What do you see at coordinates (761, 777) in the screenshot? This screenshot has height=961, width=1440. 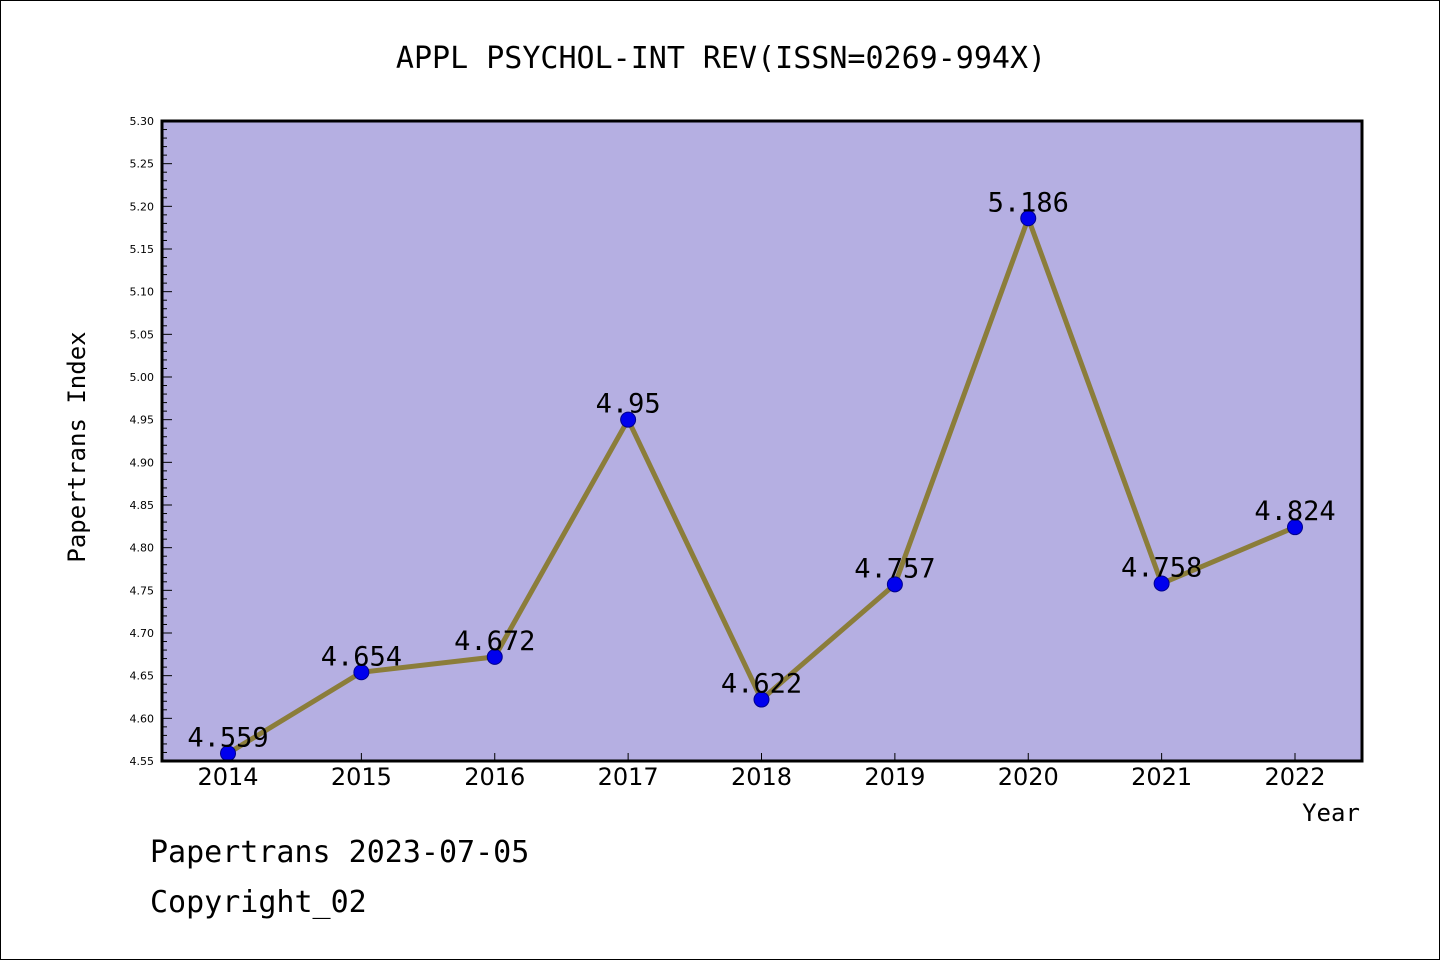 I see `x-tick-label: 2018` at bounding box center [761, 777].